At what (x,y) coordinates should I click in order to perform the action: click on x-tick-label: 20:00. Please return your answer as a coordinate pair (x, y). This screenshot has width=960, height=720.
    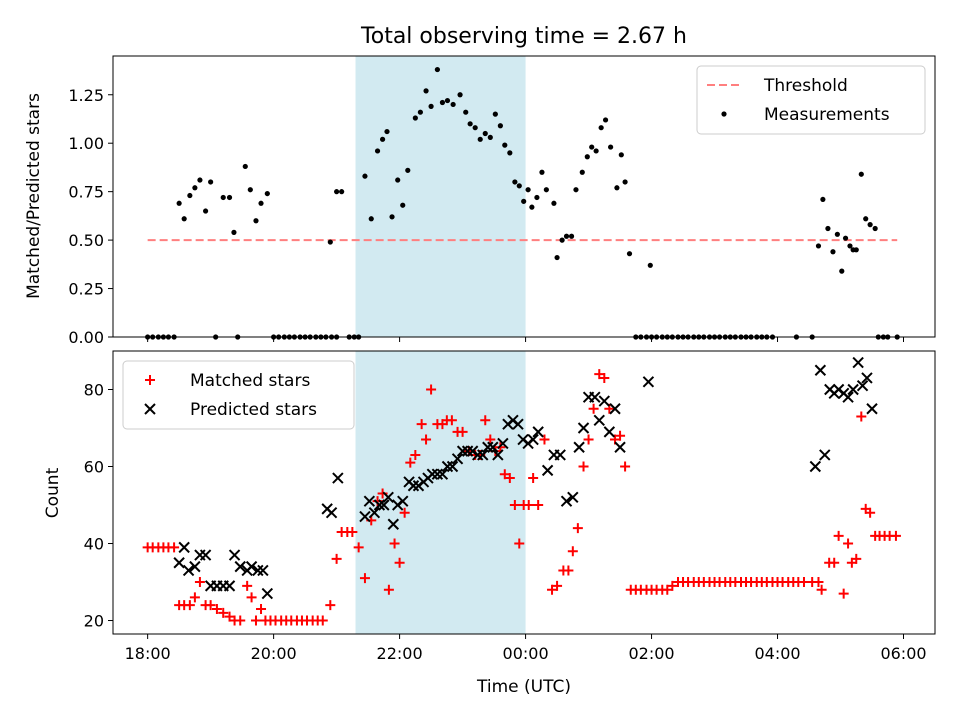
    Looking at the image, I should click on (274, 653).